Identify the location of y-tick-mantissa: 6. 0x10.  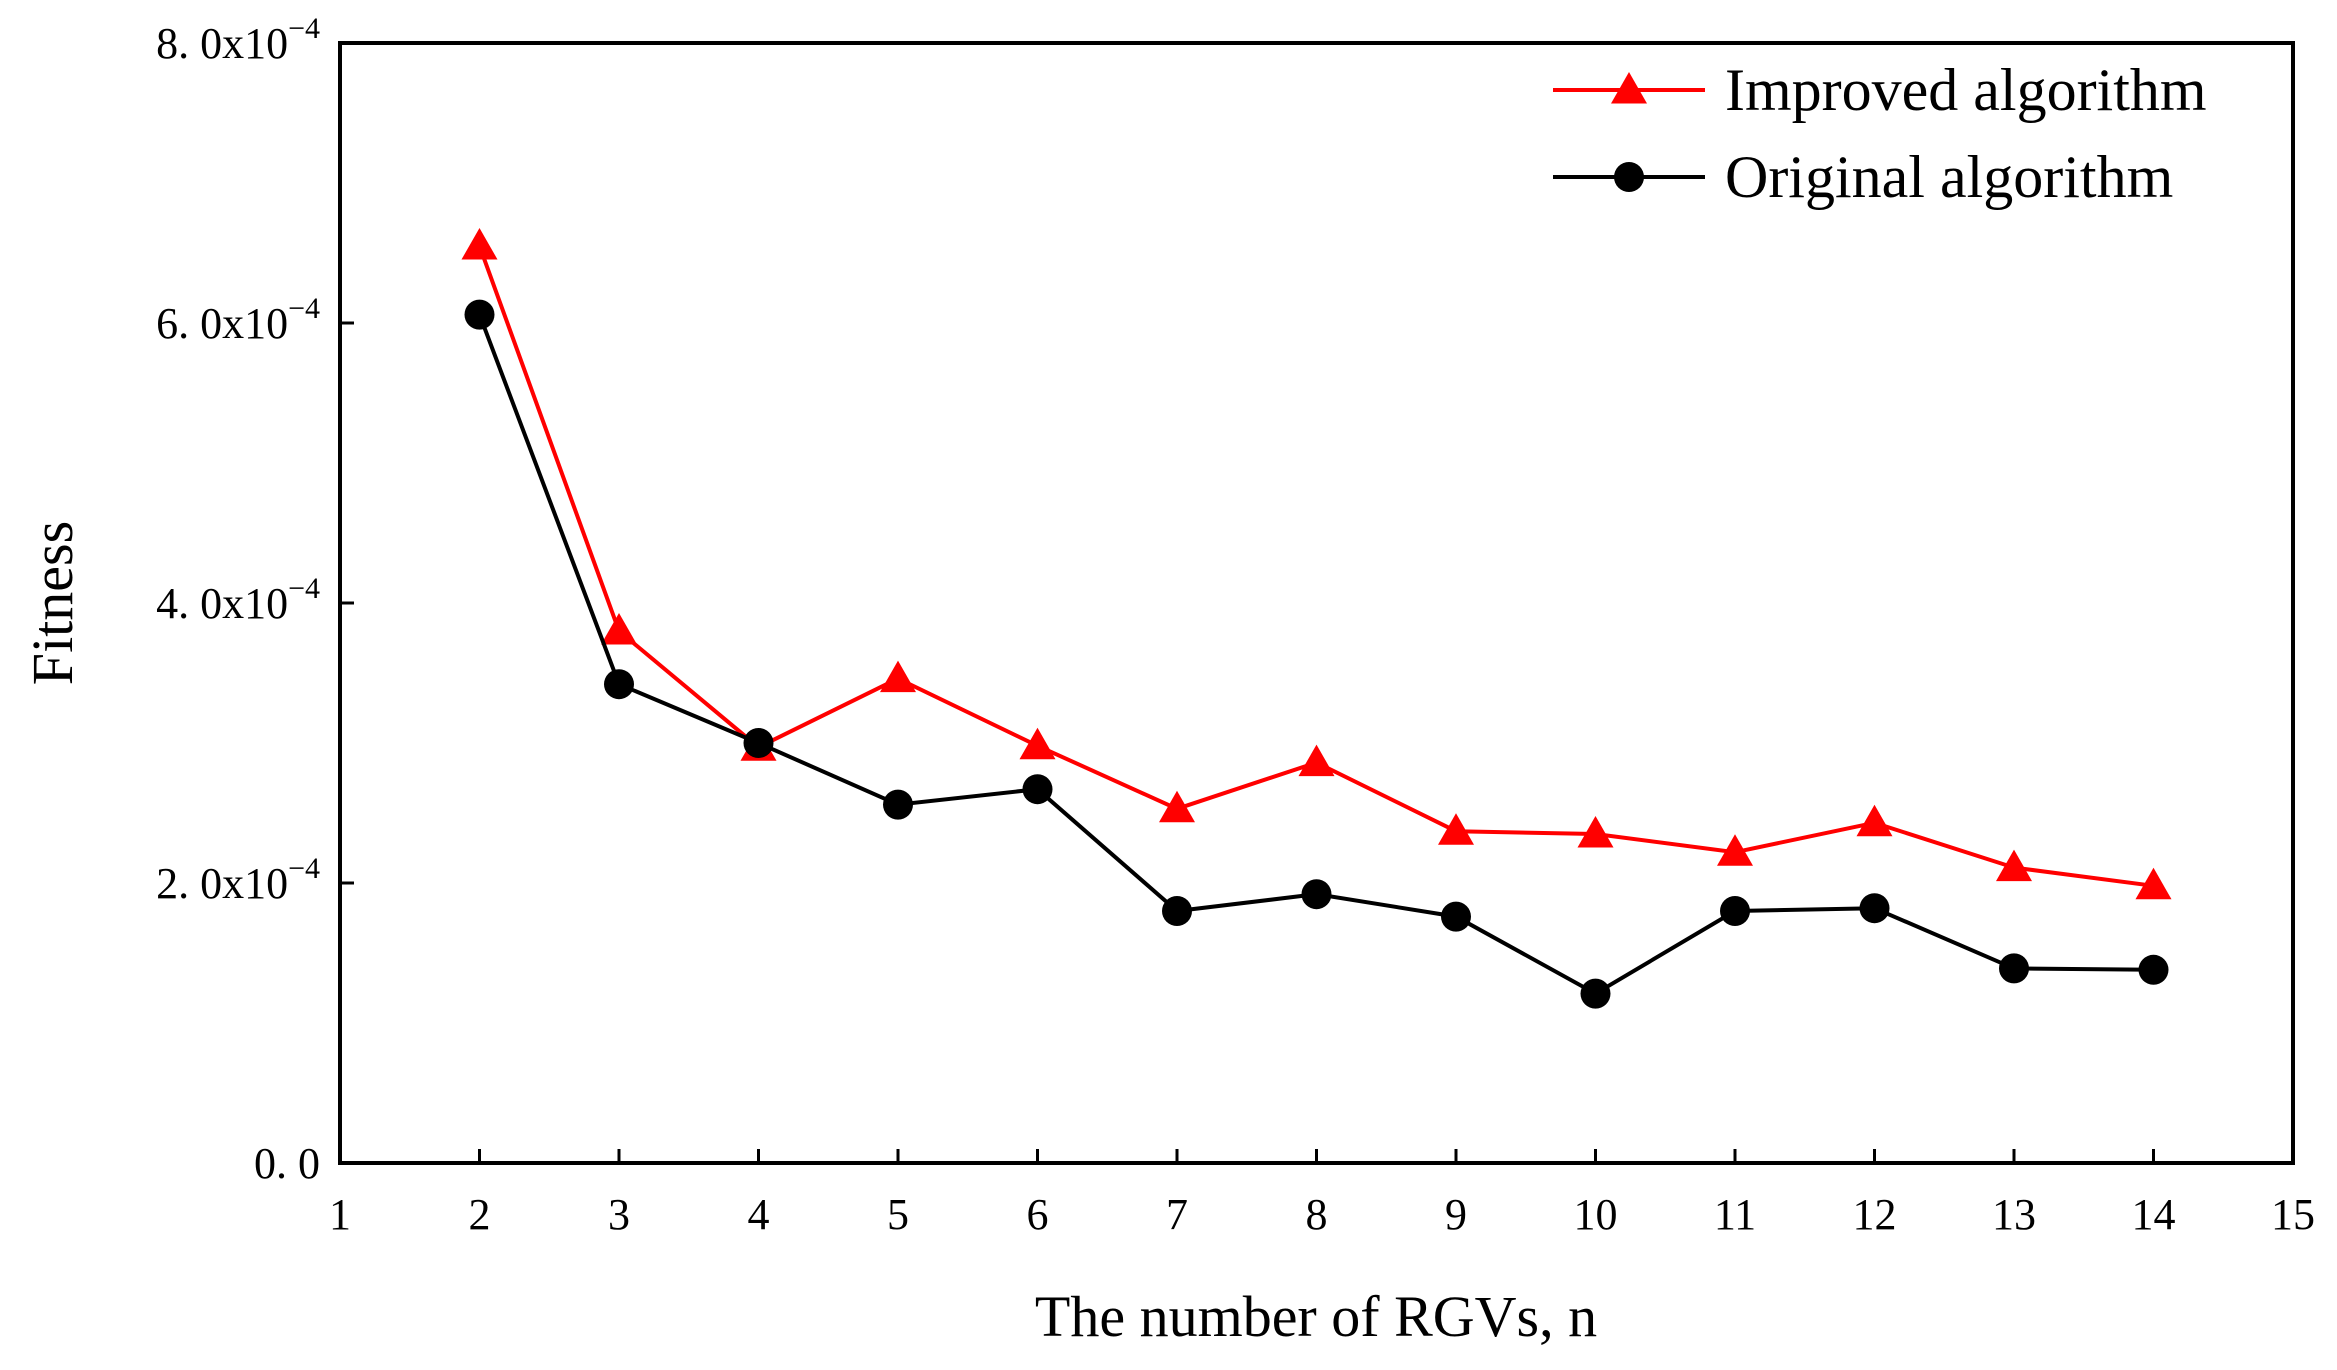
(222, 323).